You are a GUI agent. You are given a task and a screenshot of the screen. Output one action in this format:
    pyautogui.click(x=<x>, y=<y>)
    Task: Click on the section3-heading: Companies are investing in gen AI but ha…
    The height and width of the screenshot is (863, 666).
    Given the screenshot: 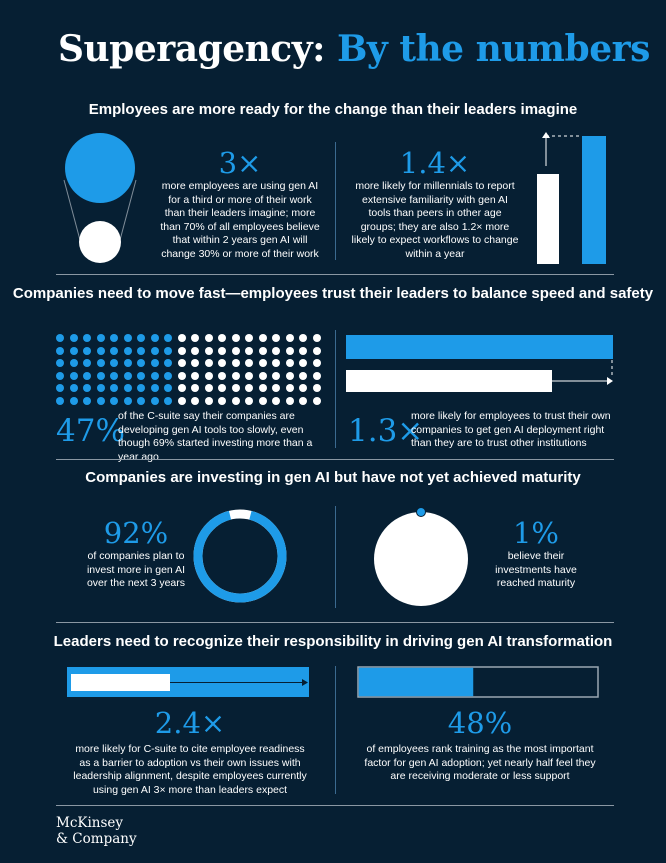 What is the action you would take?
    pyautogui.click(x=333, y=477)
    